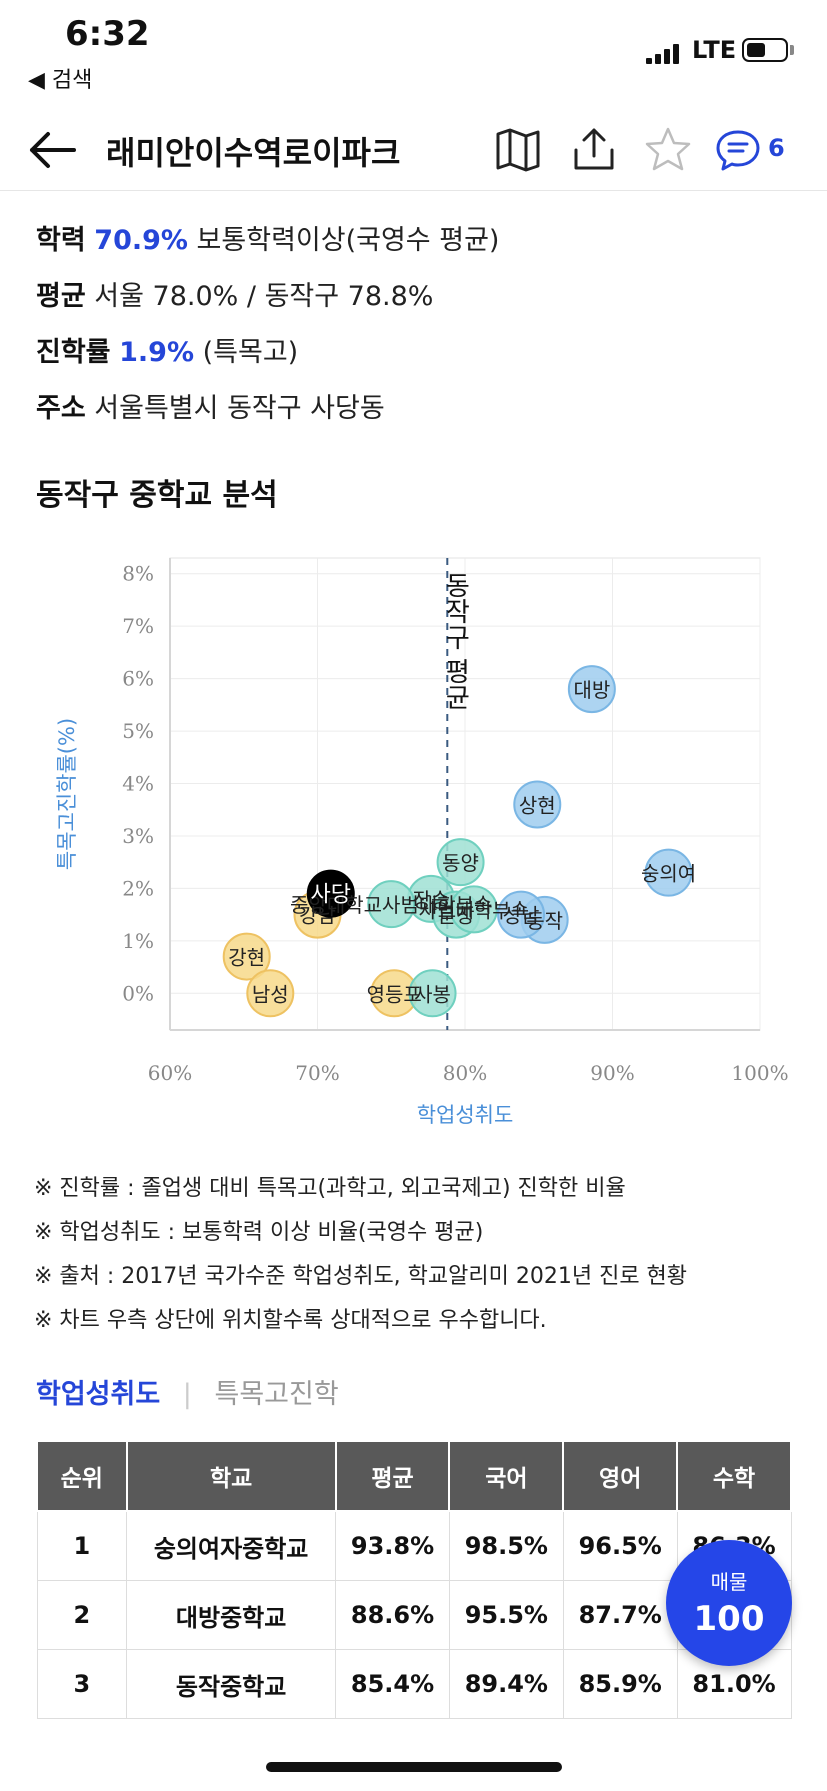  I want to click on col-english: 영어, so click(620, 1476).